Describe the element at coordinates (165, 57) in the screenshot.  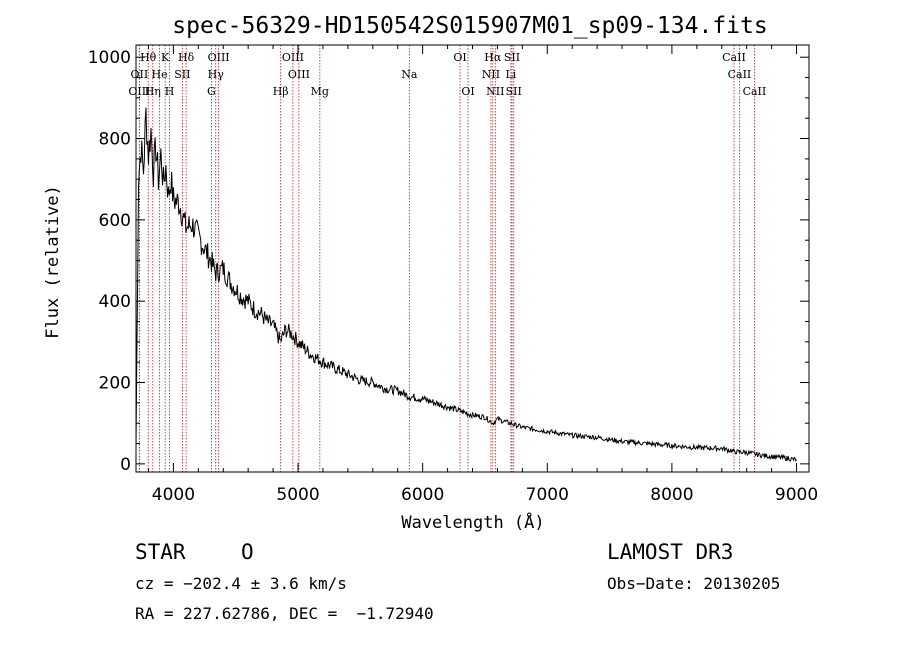
I see `spectral-line-label: K` at that location.